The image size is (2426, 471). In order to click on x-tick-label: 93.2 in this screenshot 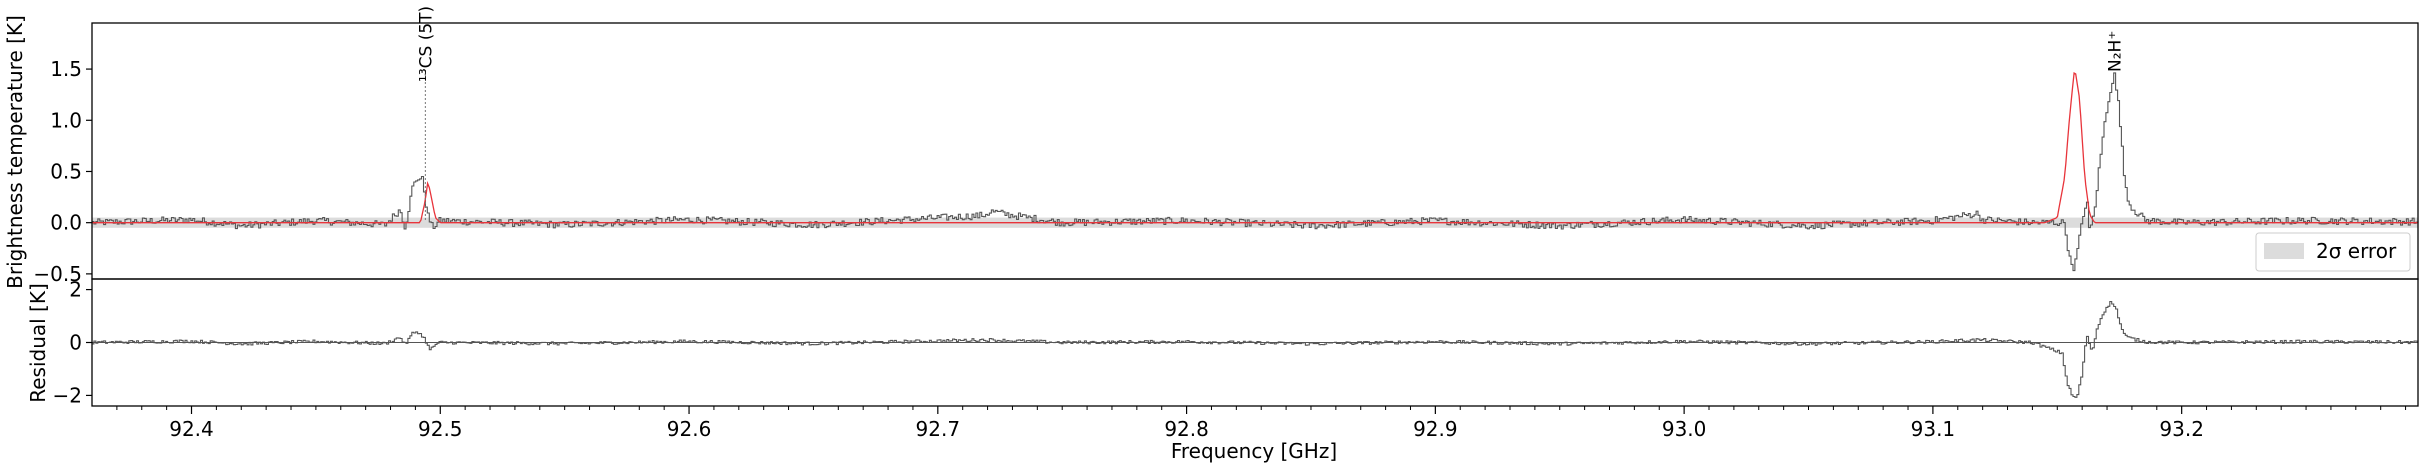, I will do `click(2181, 429)`.